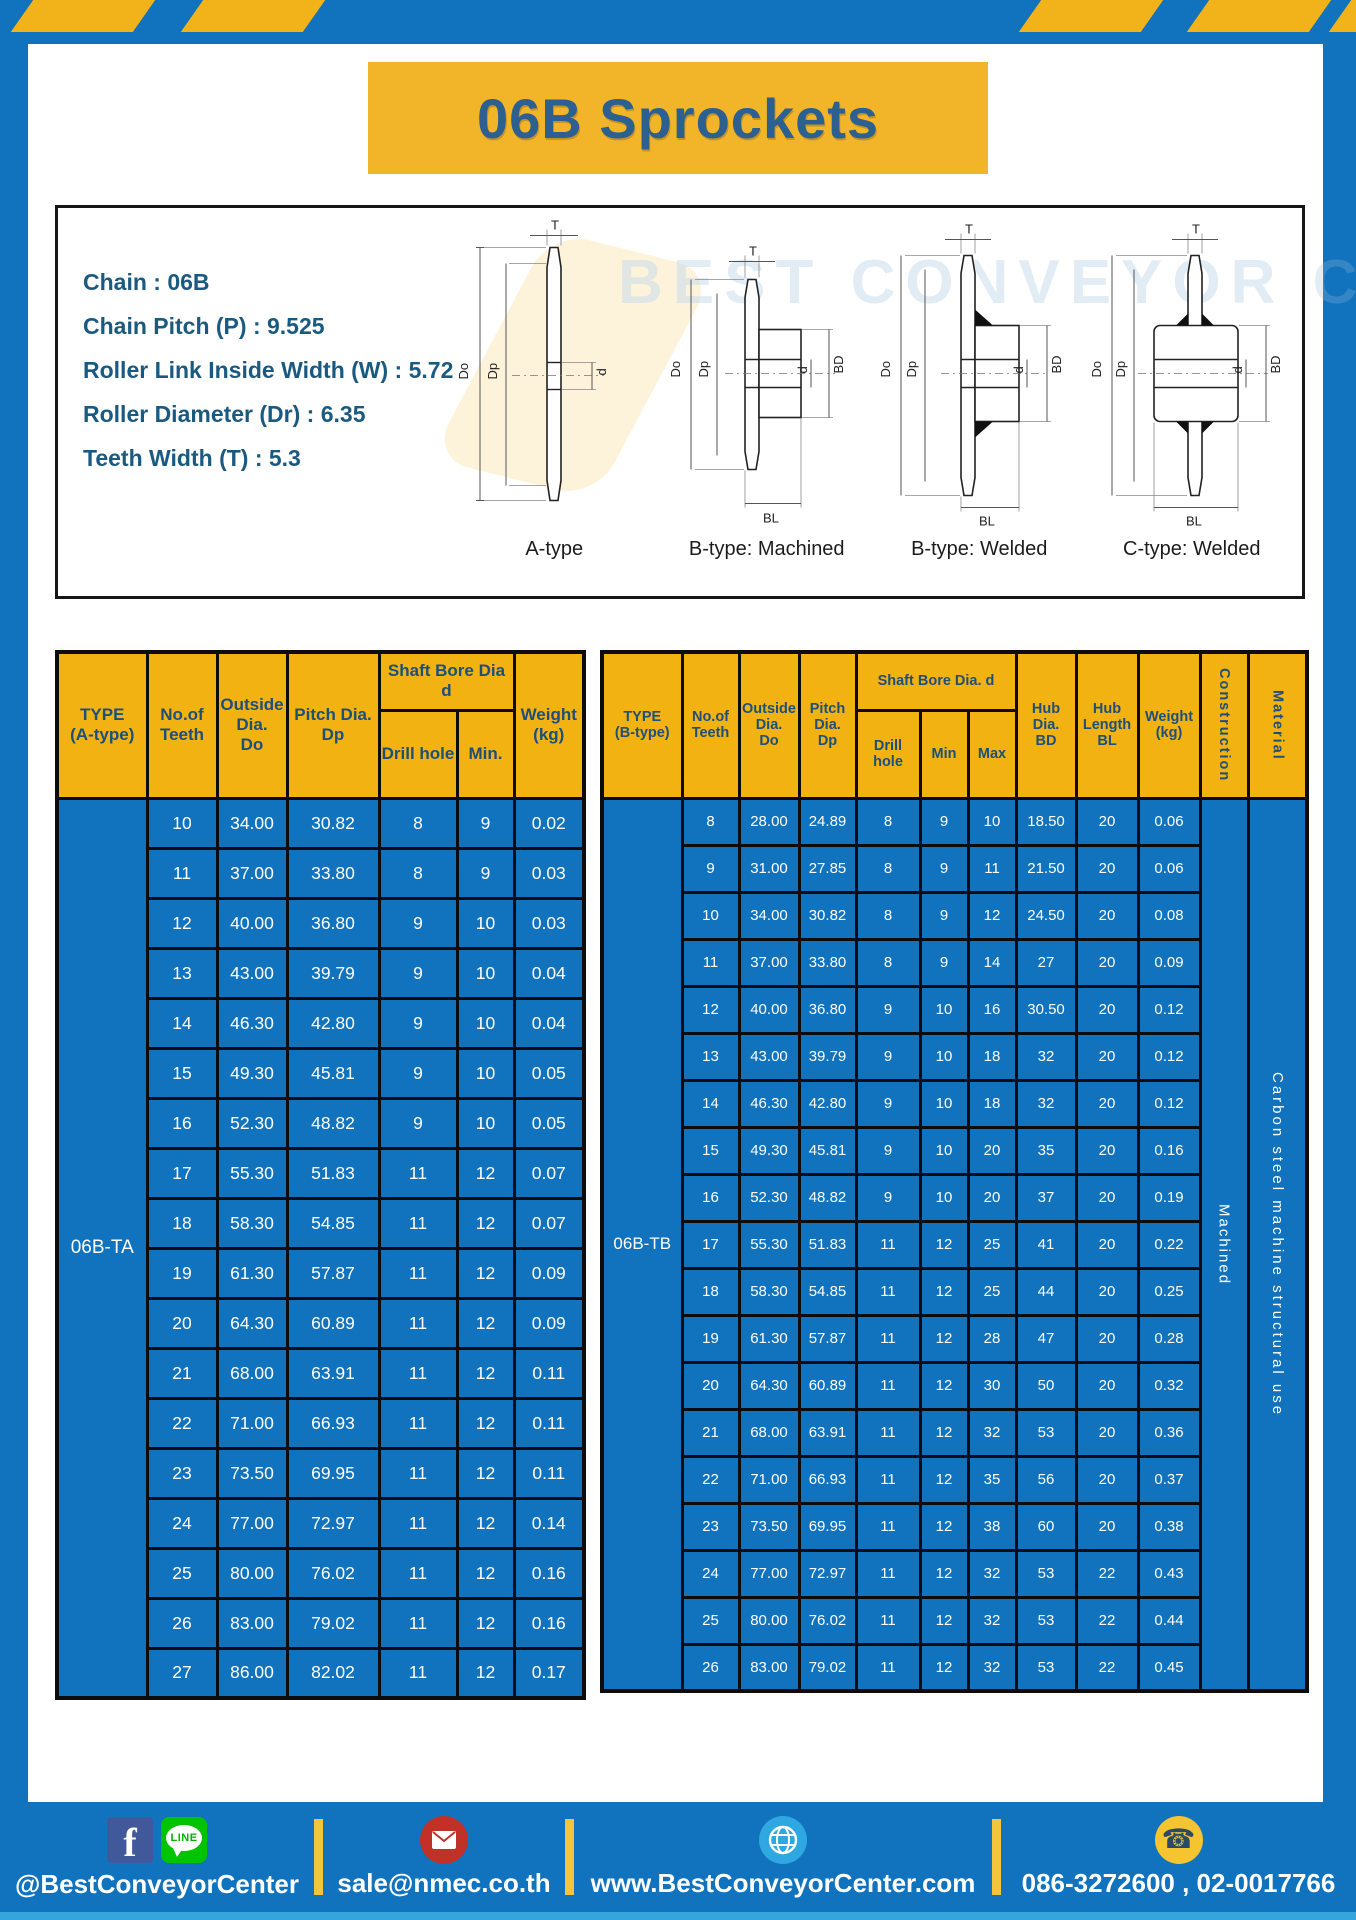 The width and height of the screenshot is (1356, 1920). I want to click on table-cell: 0.03, so click(549, 873).